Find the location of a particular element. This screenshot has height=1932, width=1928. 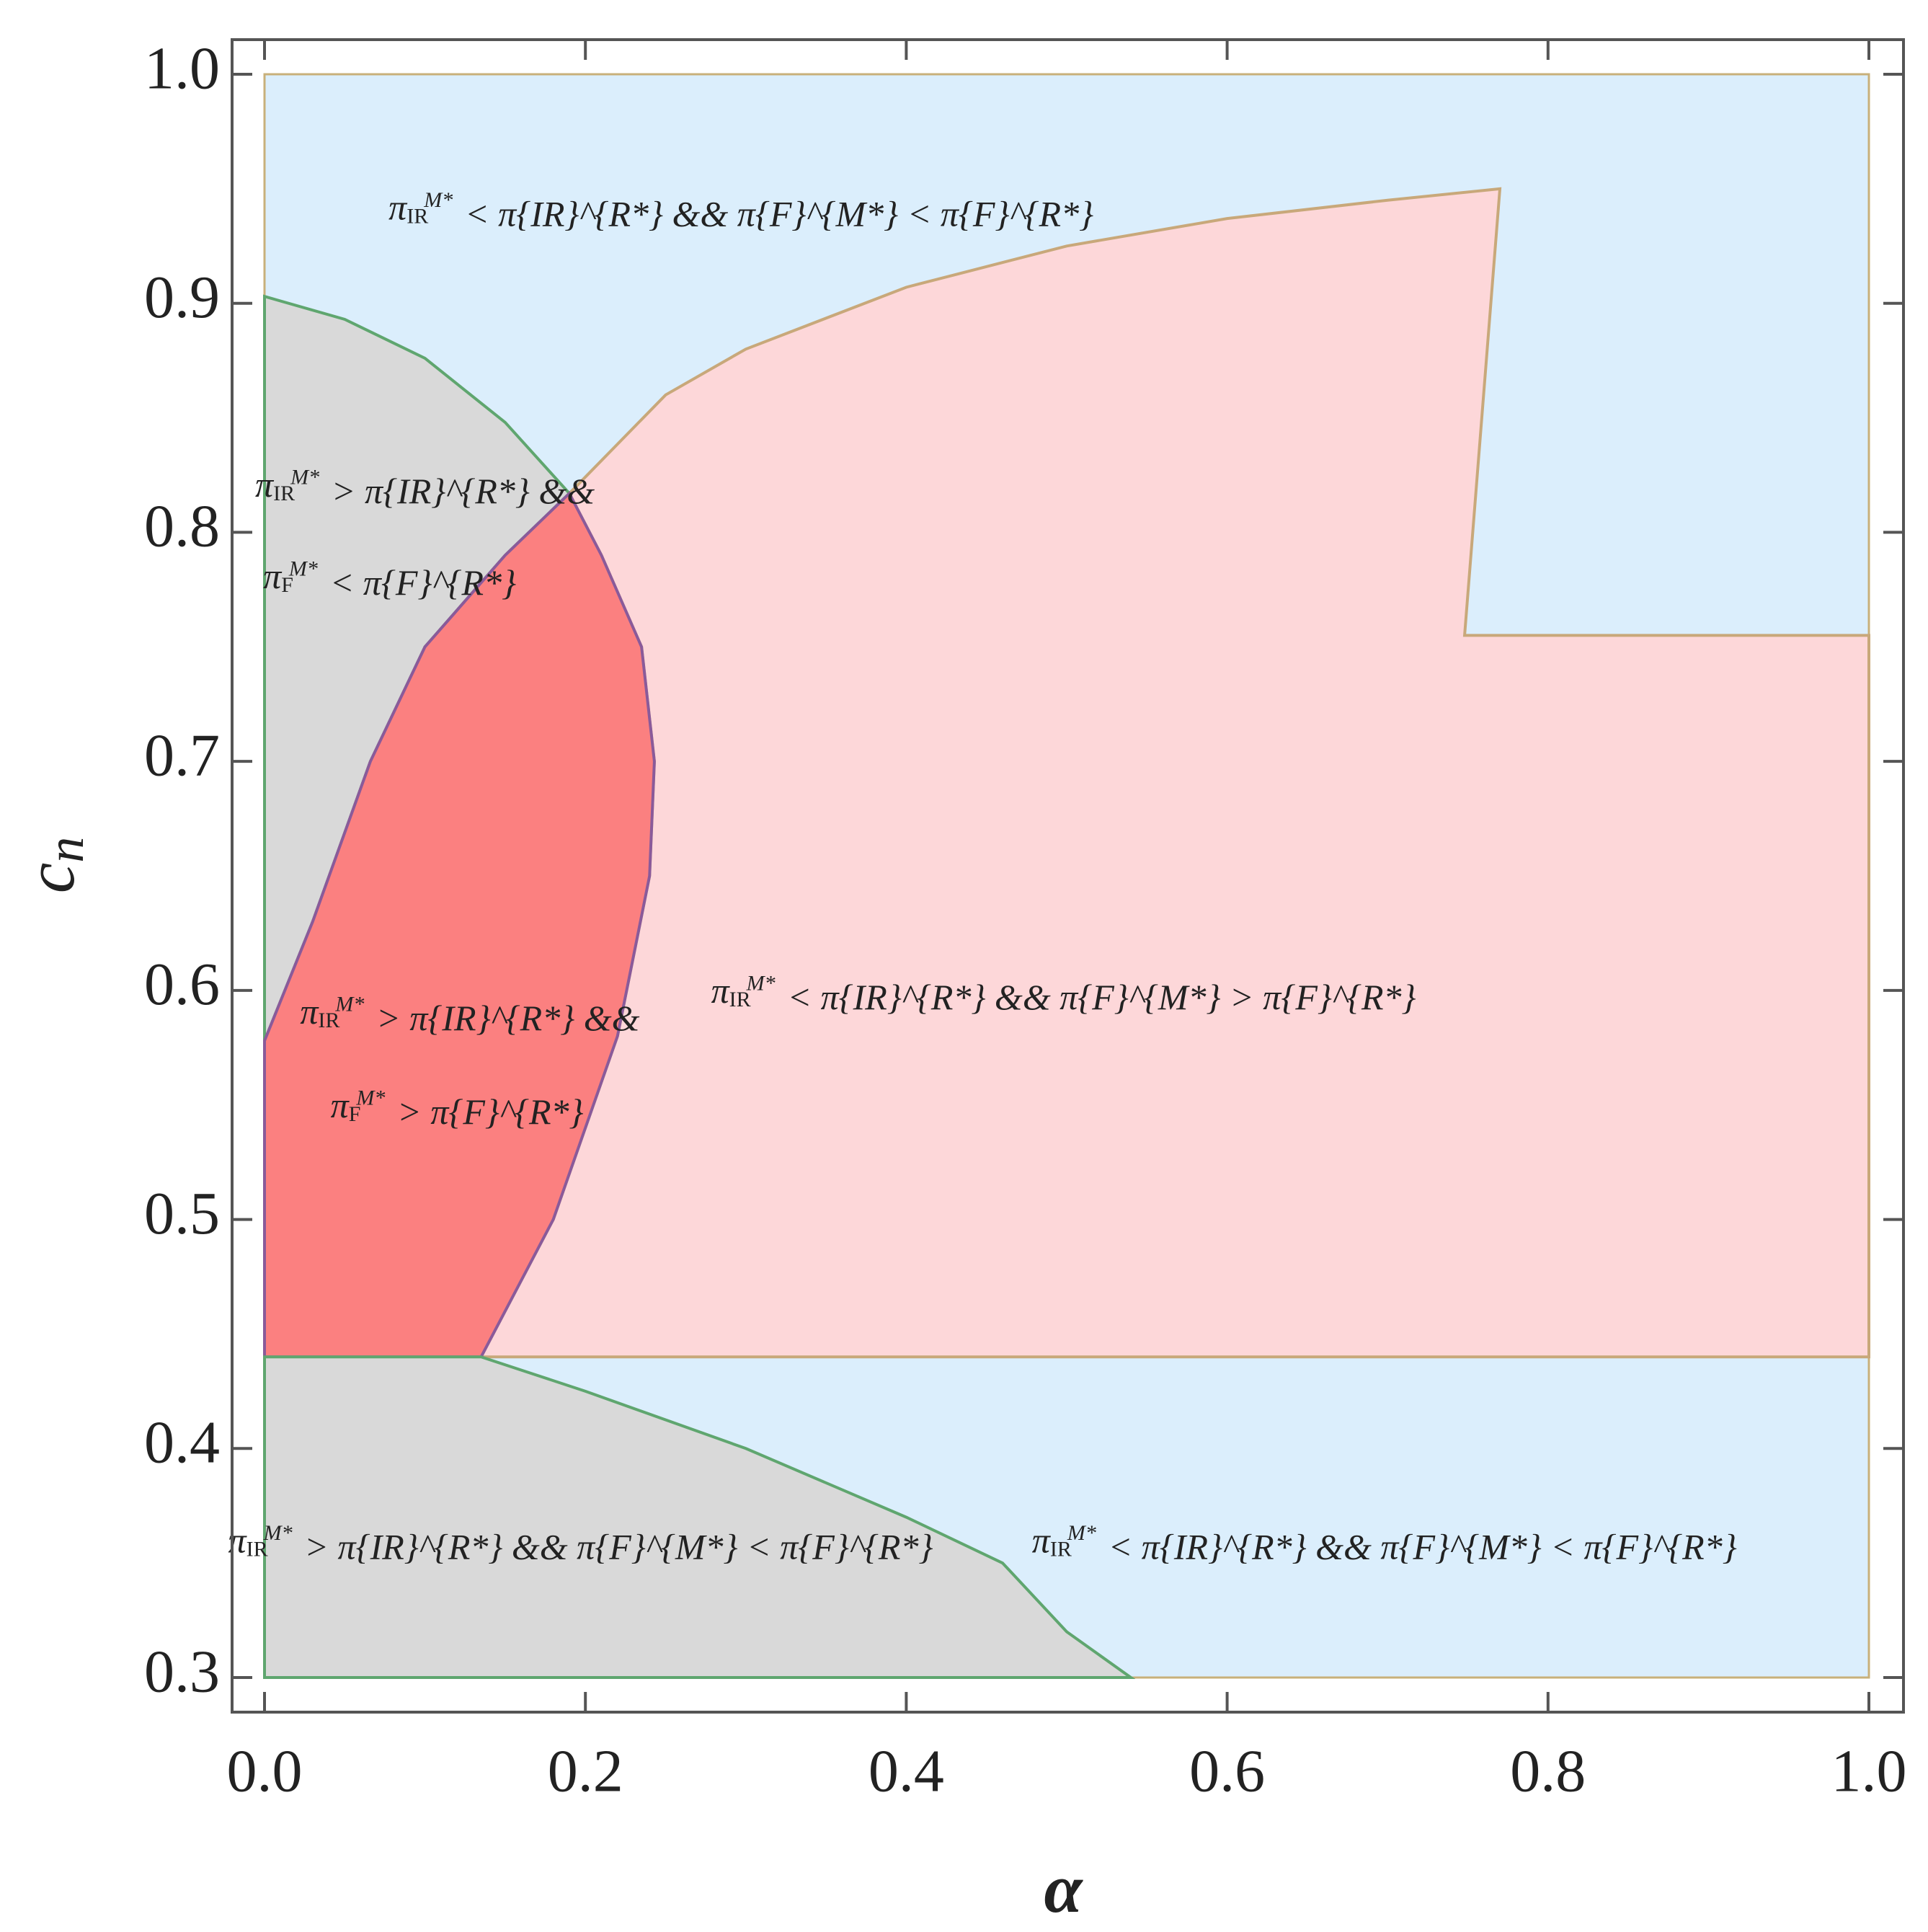

region-label: πFM* > π{F}^{R*} is located at coordinates (457, 1109).